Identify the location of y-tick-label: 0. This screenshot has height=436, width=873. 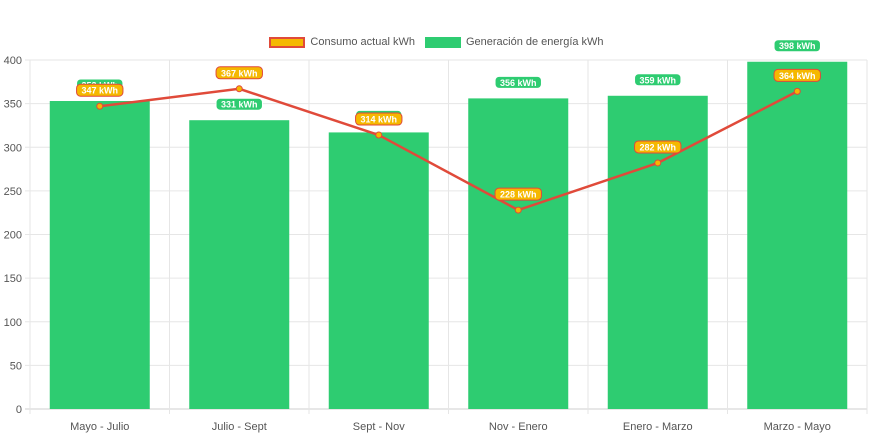
(19, 410).